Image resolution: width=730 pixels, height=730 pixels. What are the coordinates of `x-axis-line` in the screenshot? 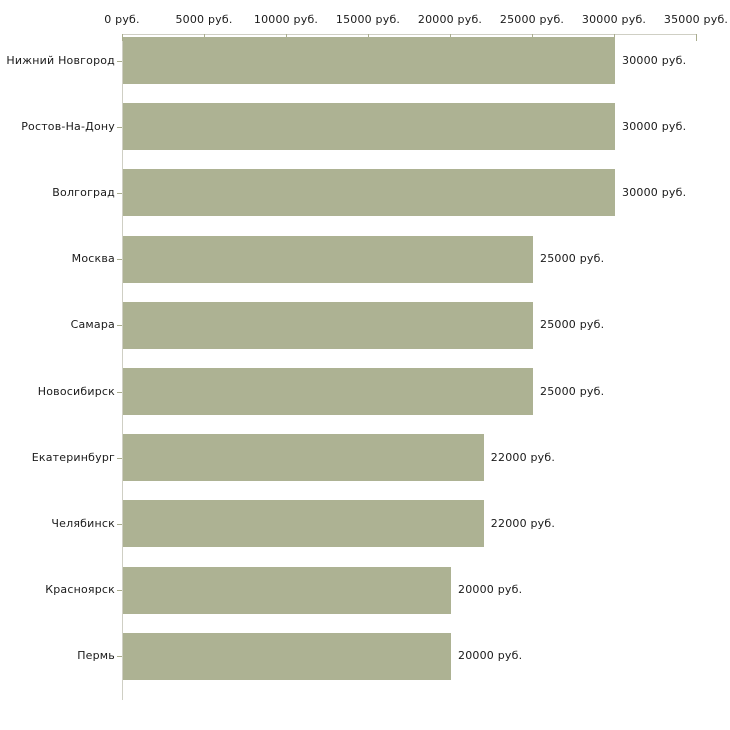 It's located at (409, 34).